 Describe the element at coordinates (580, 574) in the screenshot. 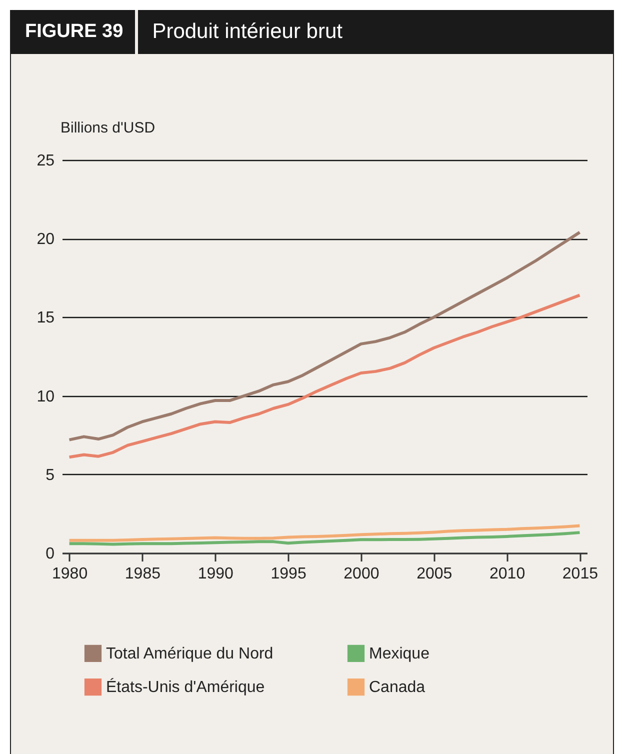

I see `x-tick-label: 2015` at that location.